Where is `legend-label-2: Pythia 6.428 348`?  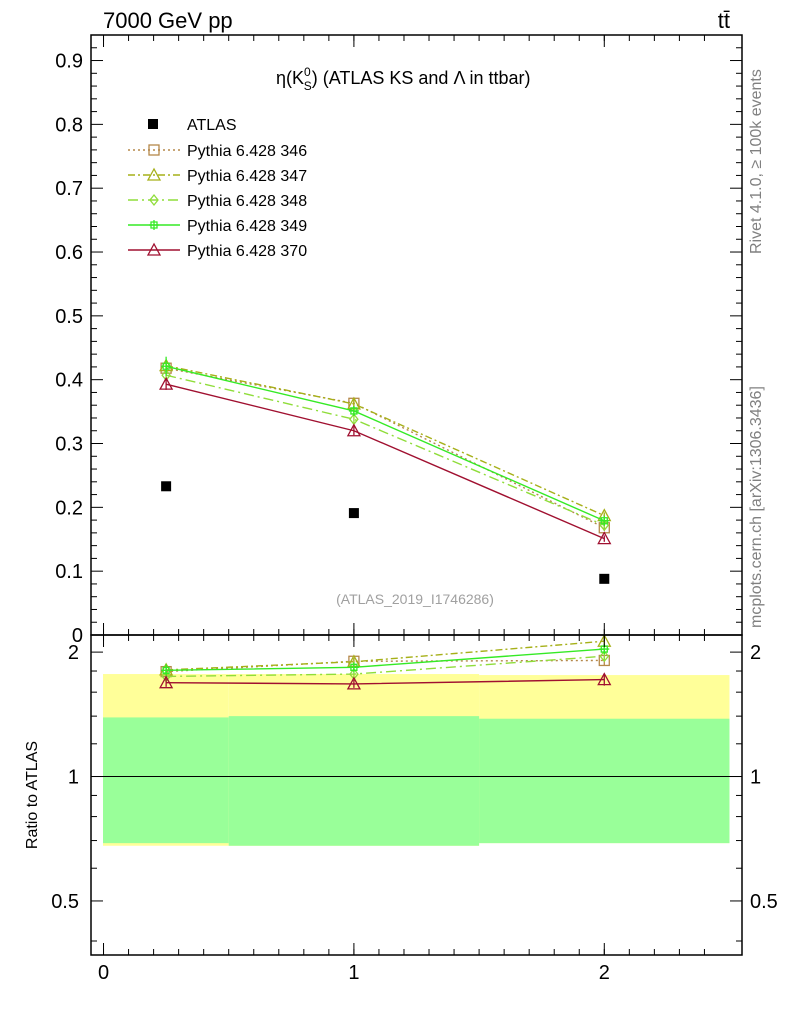 legend-label-2: Pythia 6.428 348 is located at coordinates (247, 201).